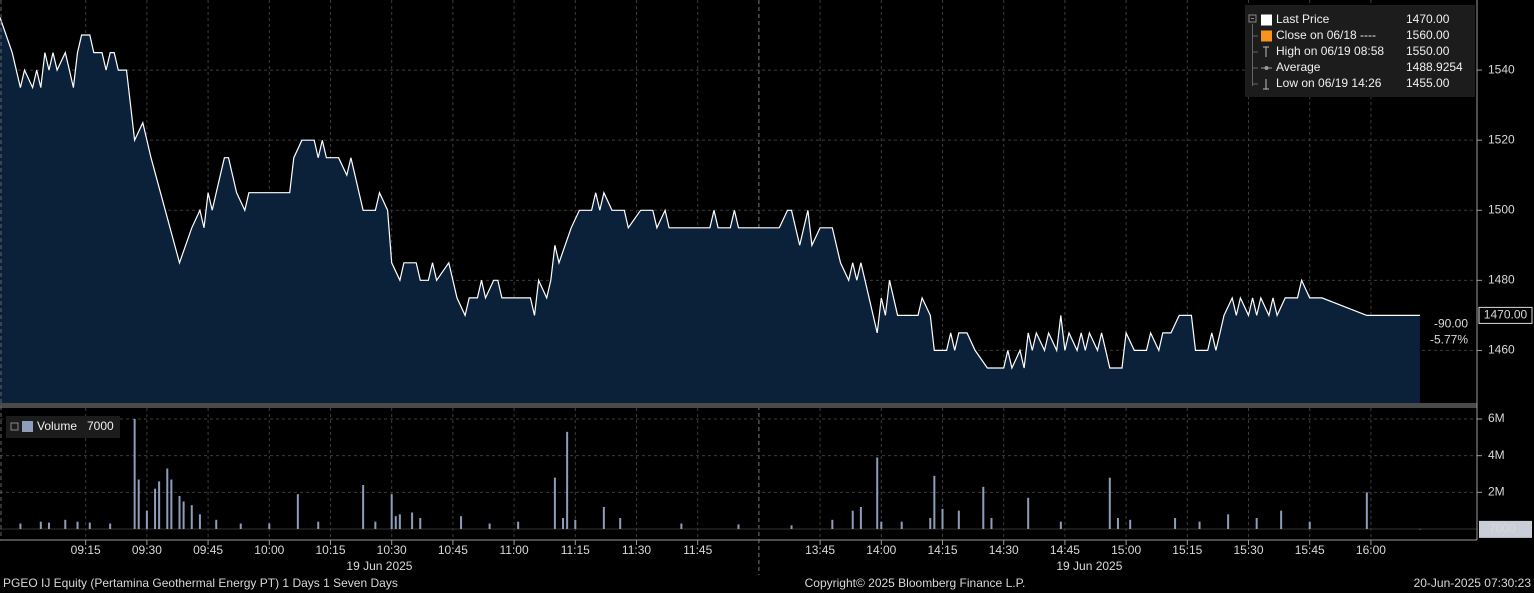  What do you see at coordinates (1496, 492) in the screenshot?
I see `y-tick-label: 2M` at bounding box center [1496, 492].